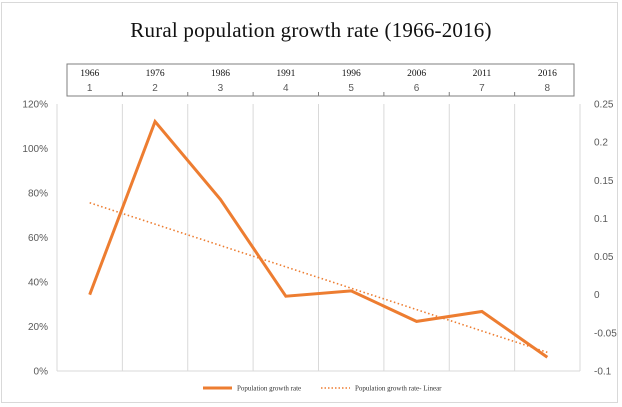  I want to click on left-axis-tick-label: 80%, so click(38, 194).